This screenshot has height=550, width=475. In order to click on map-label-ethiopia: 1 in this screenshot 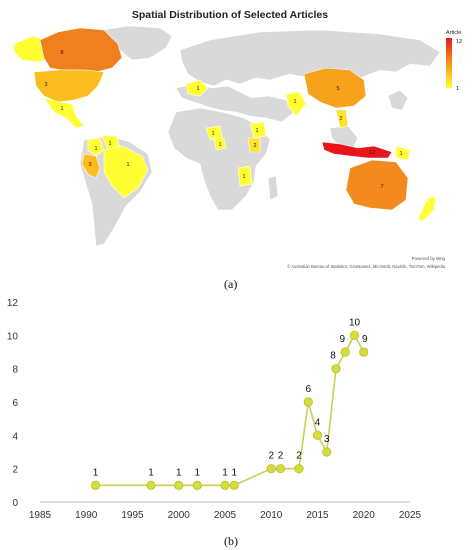, I will do `click(256, 131)`.